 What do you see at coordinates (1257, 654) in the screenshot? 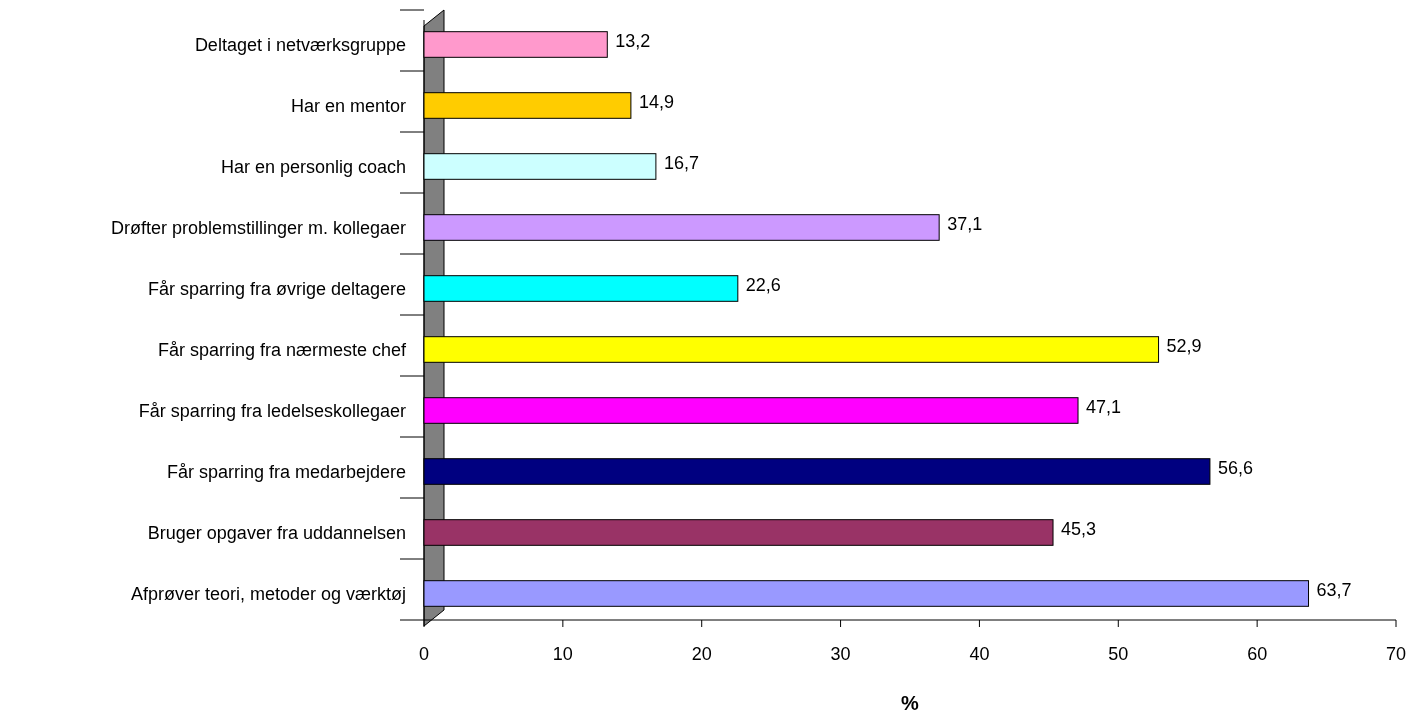
I see `x-tick-label: 60` at bounding box center [1257, 654].